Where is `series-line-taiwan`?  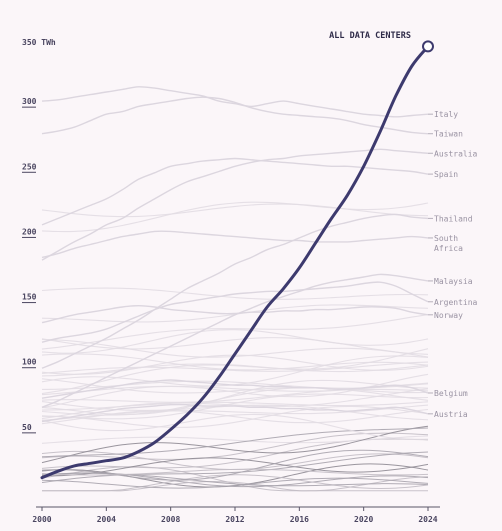 series-line-taiwan is located at coordinates (235, 115).